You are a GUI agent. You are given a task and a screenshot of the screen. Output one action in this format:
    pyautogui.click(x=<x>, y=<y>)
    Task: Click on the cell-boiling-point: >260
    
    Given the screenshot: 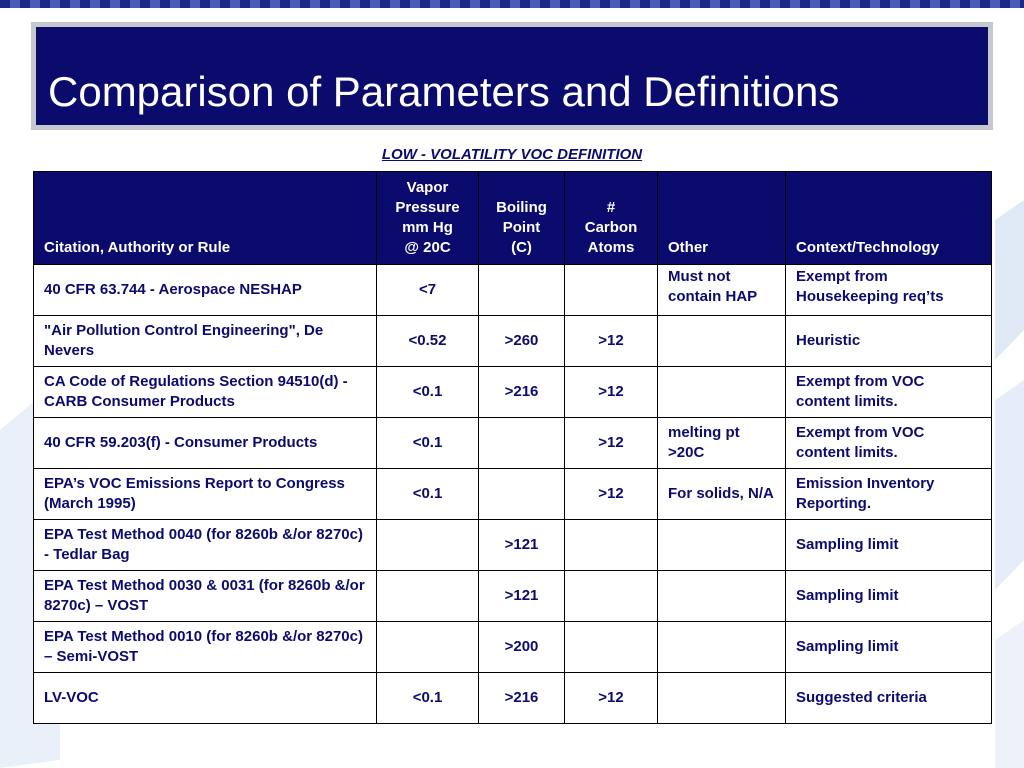 What is the action you would take?
    pyautogui.click(x=521, y=341)
    